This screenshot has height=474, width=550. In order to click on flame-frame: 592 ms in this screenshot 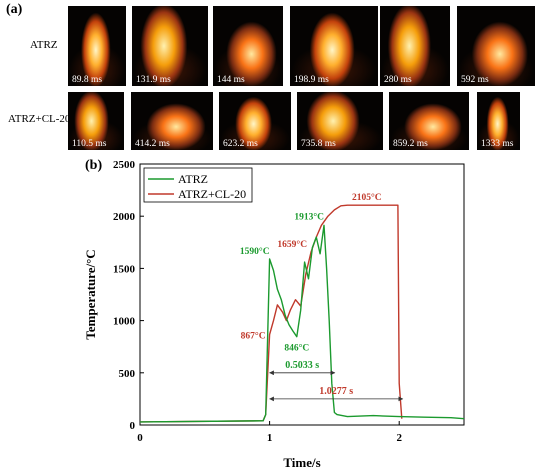, I will do `click(496, 46)`.